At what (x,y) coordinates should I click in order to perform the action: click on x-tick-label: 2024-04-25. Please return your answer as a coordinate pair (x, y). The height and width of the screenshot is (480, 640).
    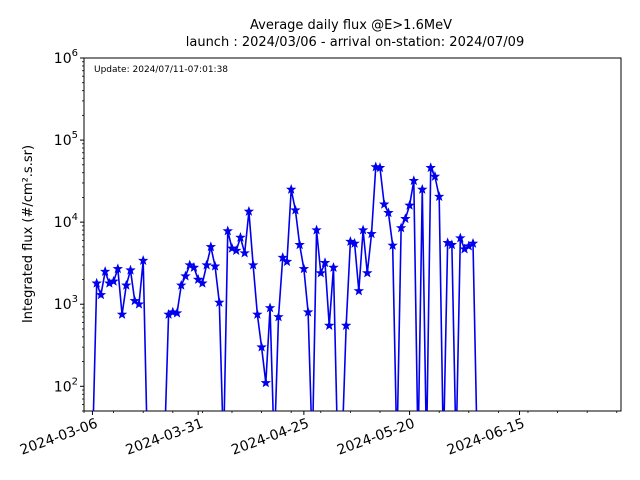
    Looking at the image, I should click on (270, 437).